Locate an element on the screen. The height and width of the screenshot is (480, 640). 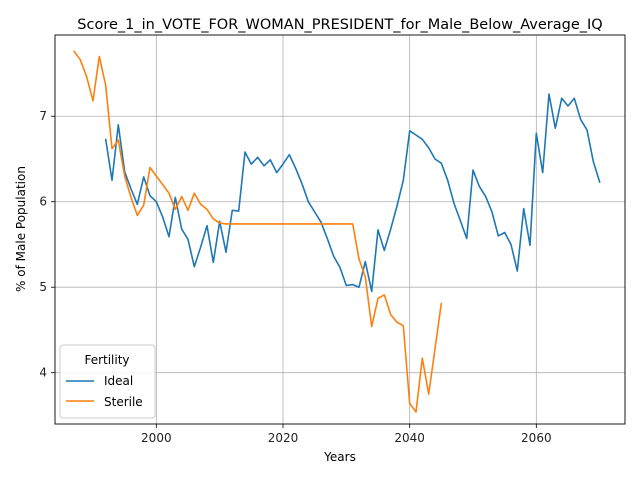
legend-title: Fertility is located at coordinates (106, 360).